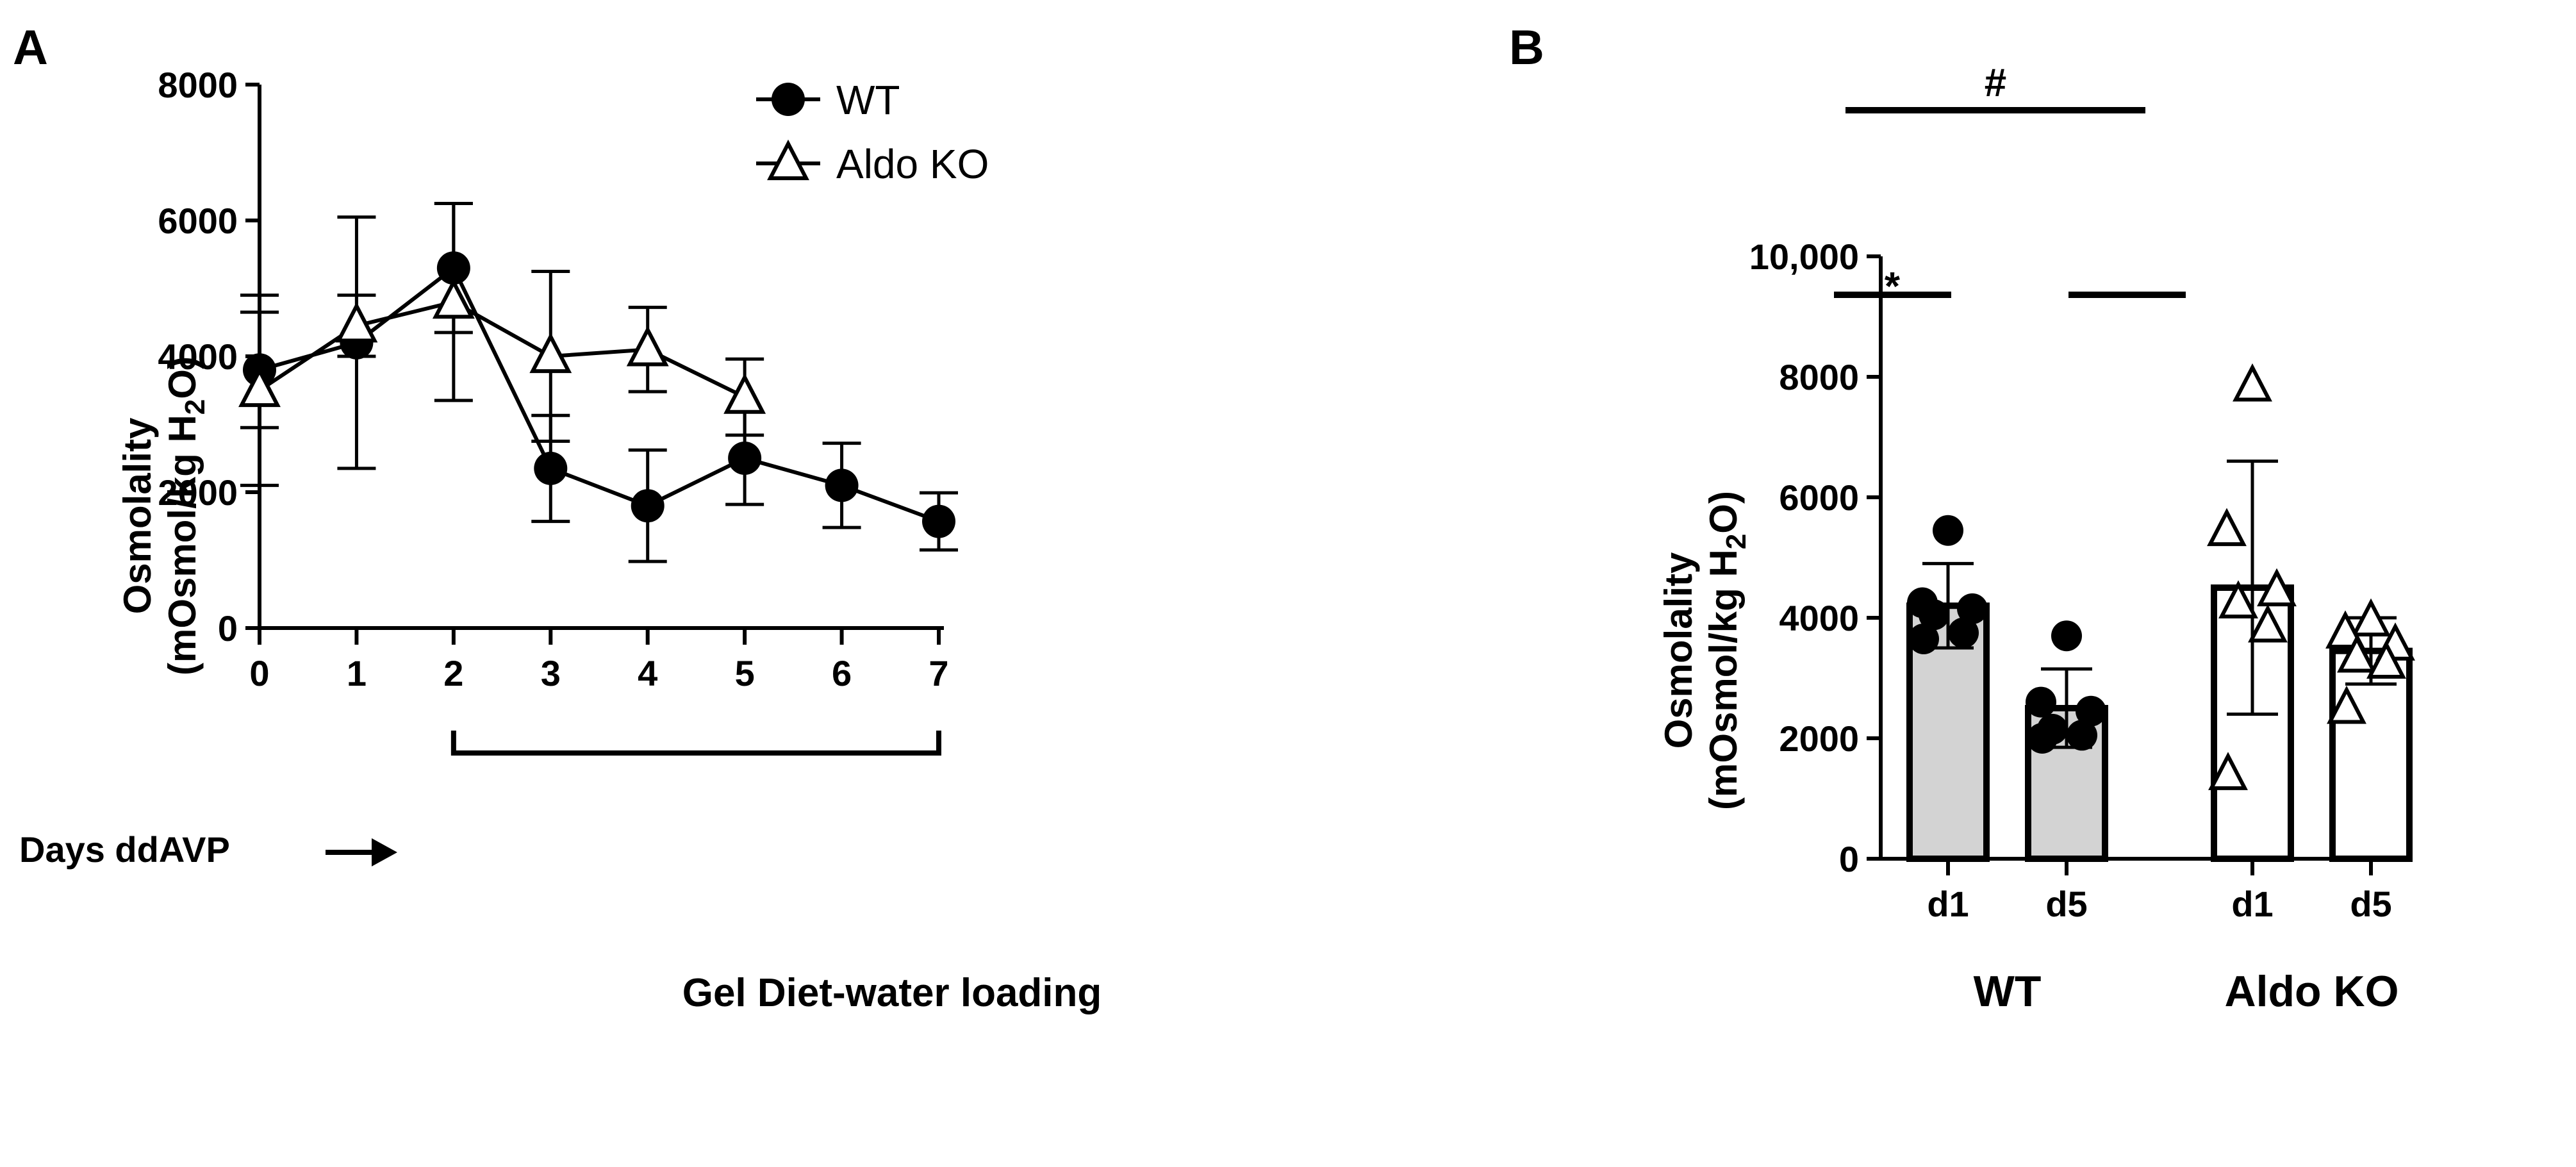 This screenshot has height=1167, width=2576. What do you see at coordinates (228, 629) in the screenshot?
I see `panel-a-y-tick-label: 0` at bounding box center [228, 629].